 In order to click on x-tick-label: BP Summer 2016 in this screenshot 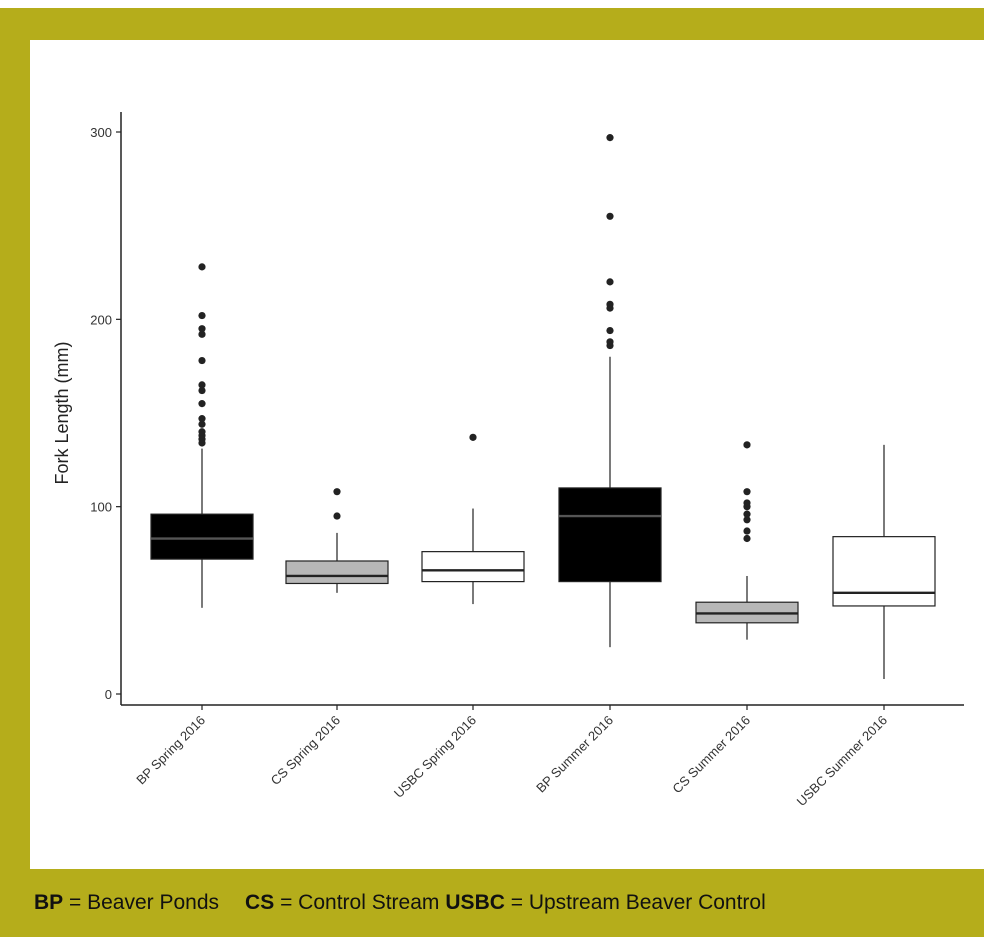, I will do `click(574, 754)`.